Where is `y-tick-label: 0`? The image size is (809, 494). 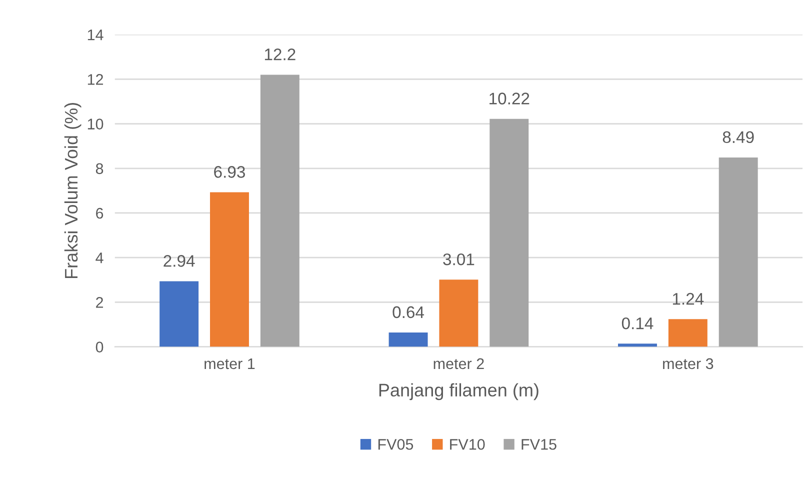
y-tick-label: 0 is located at coordinates (100, 347).